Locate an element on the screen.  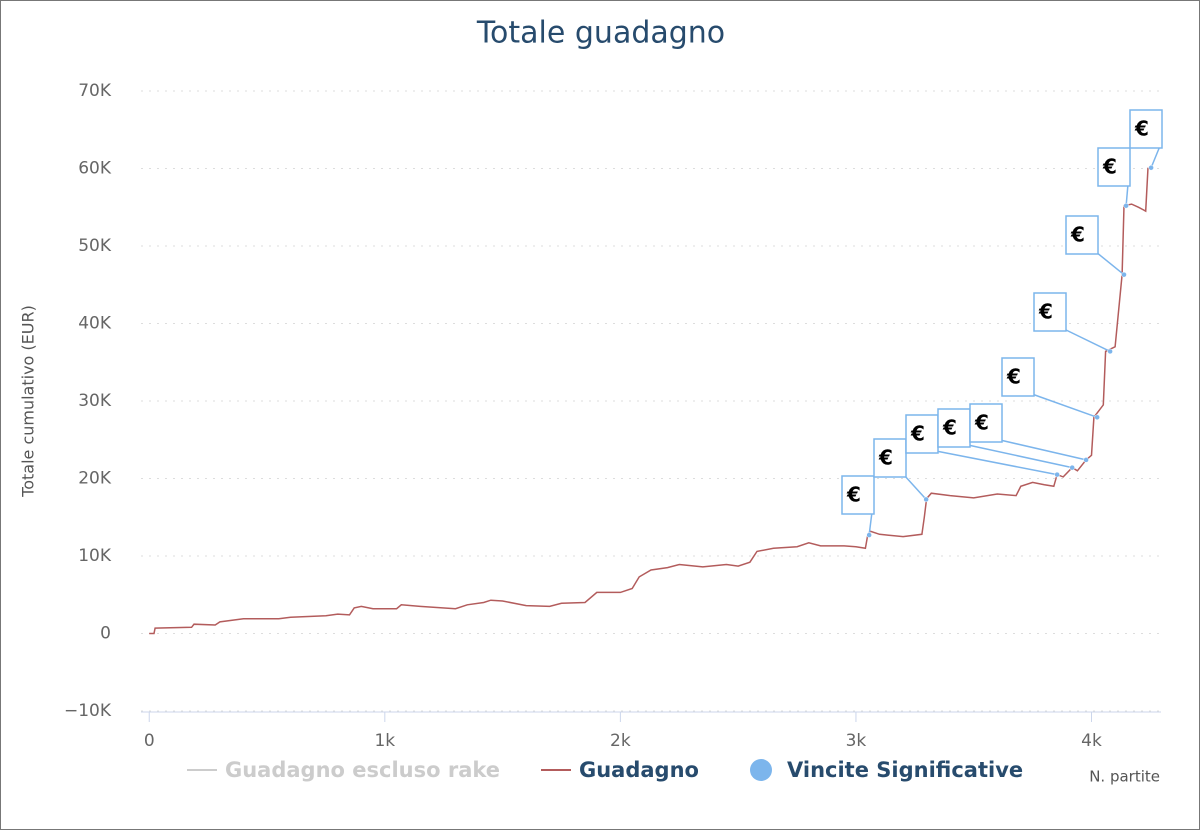
y-axis-title: Totale cumulativo (EUR) is located at coordinates (28, 401).